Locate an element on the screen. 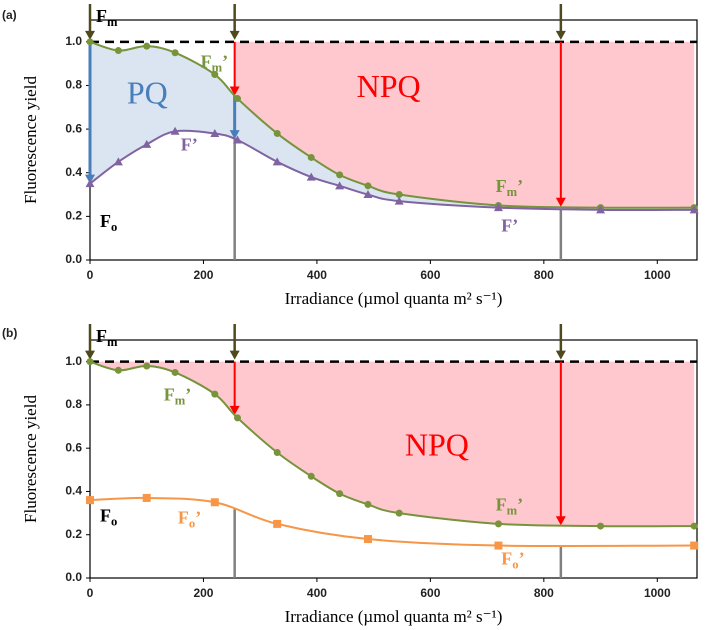  fo-label: Fo is located at coordinates (108, 517).